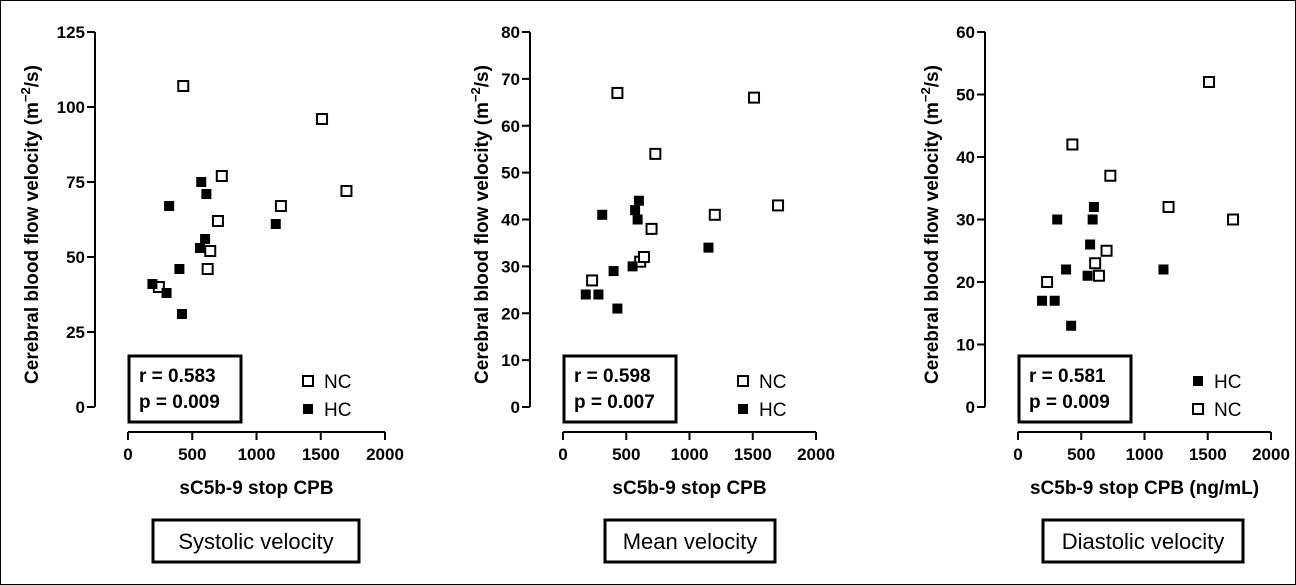 This screenshot has height=585, width=1296. I want to click on legend-marker-hc, so click(1198, 381).